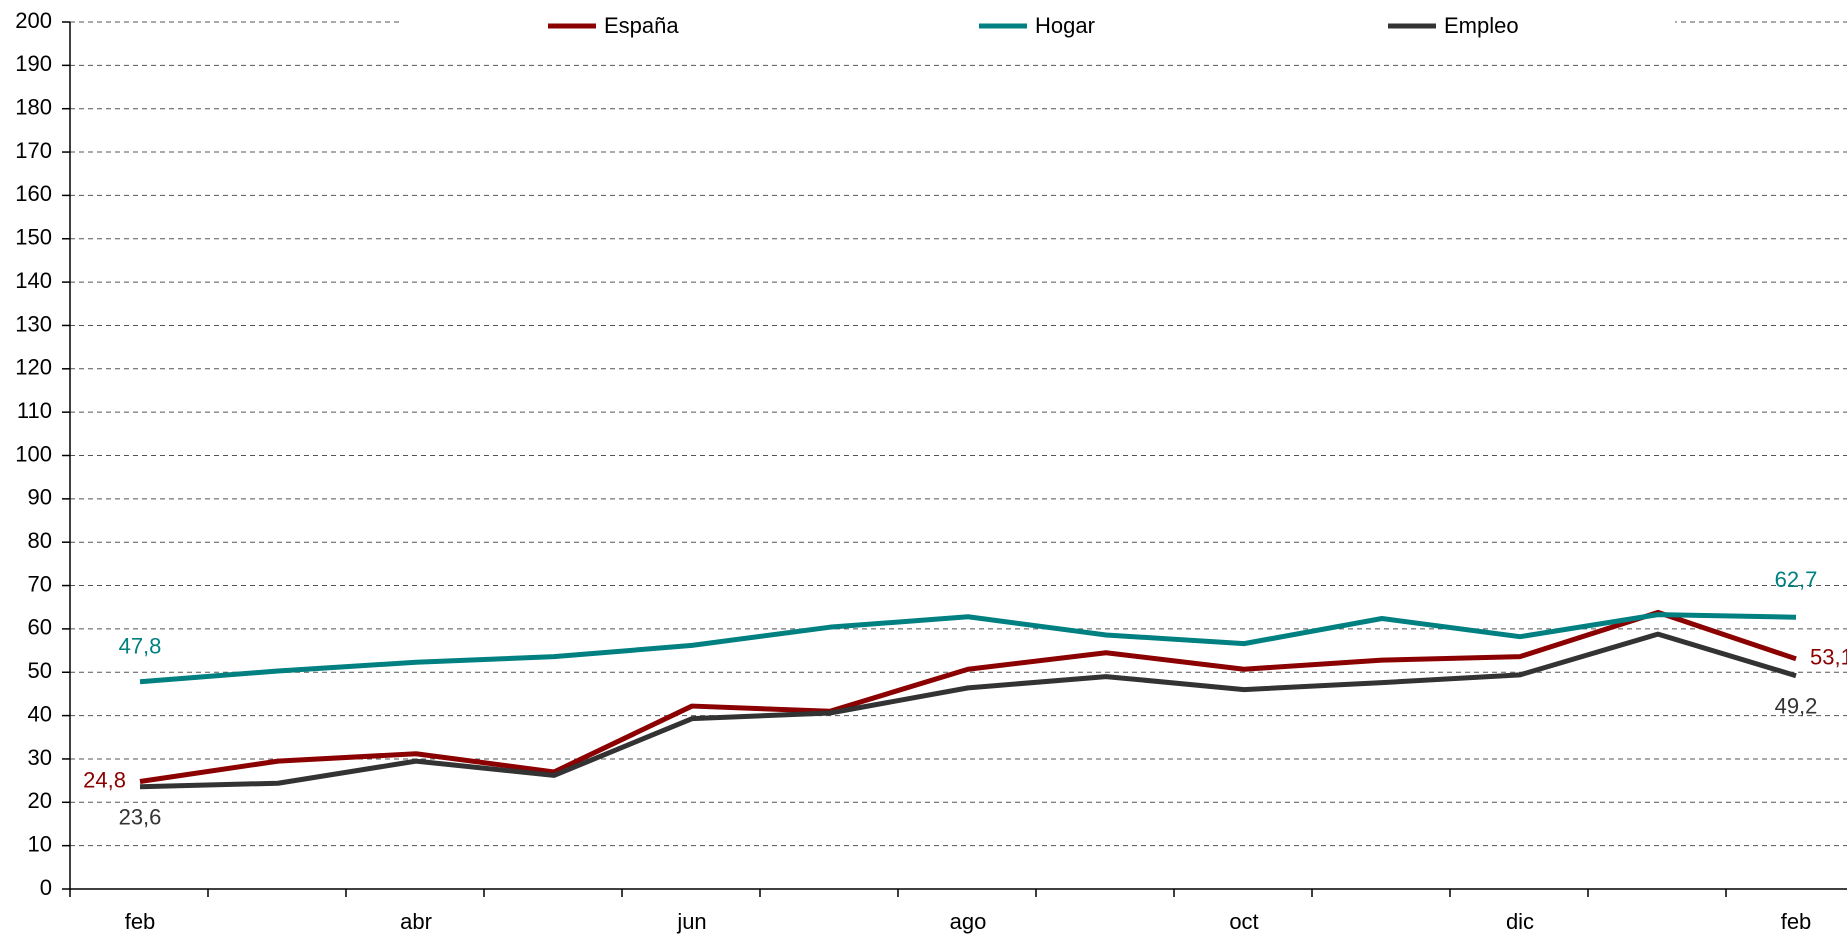 The width and height of the screenshot is (1847, 935). What do you see at coordinates (33, 280) in the screenshot?
I see `y-tick-label: 140` at bounding box center [33, 280].